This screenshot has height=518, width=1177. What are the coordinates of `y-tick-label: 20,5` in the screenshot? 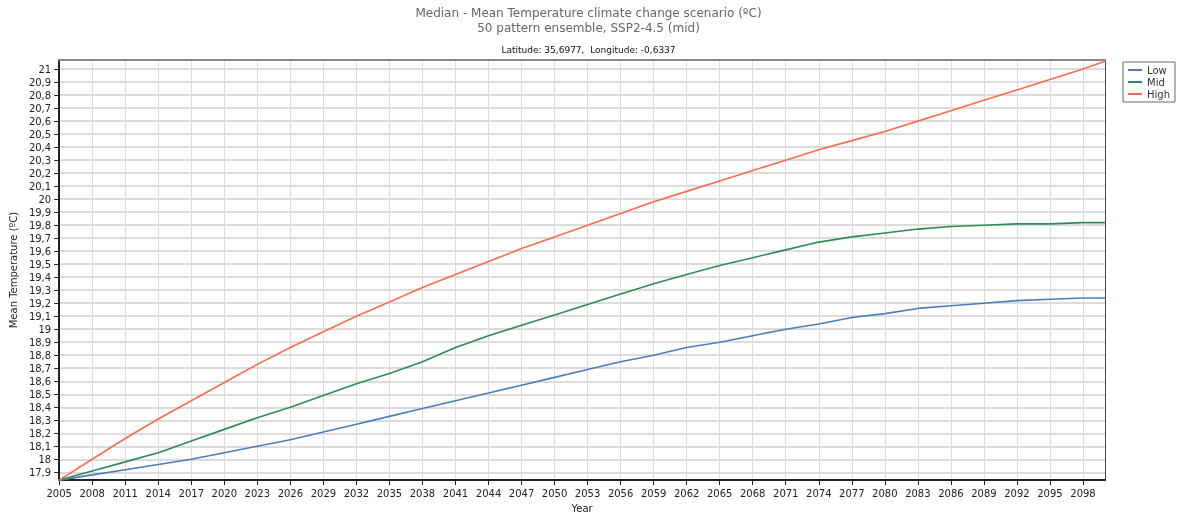 It's located at (40, 134).